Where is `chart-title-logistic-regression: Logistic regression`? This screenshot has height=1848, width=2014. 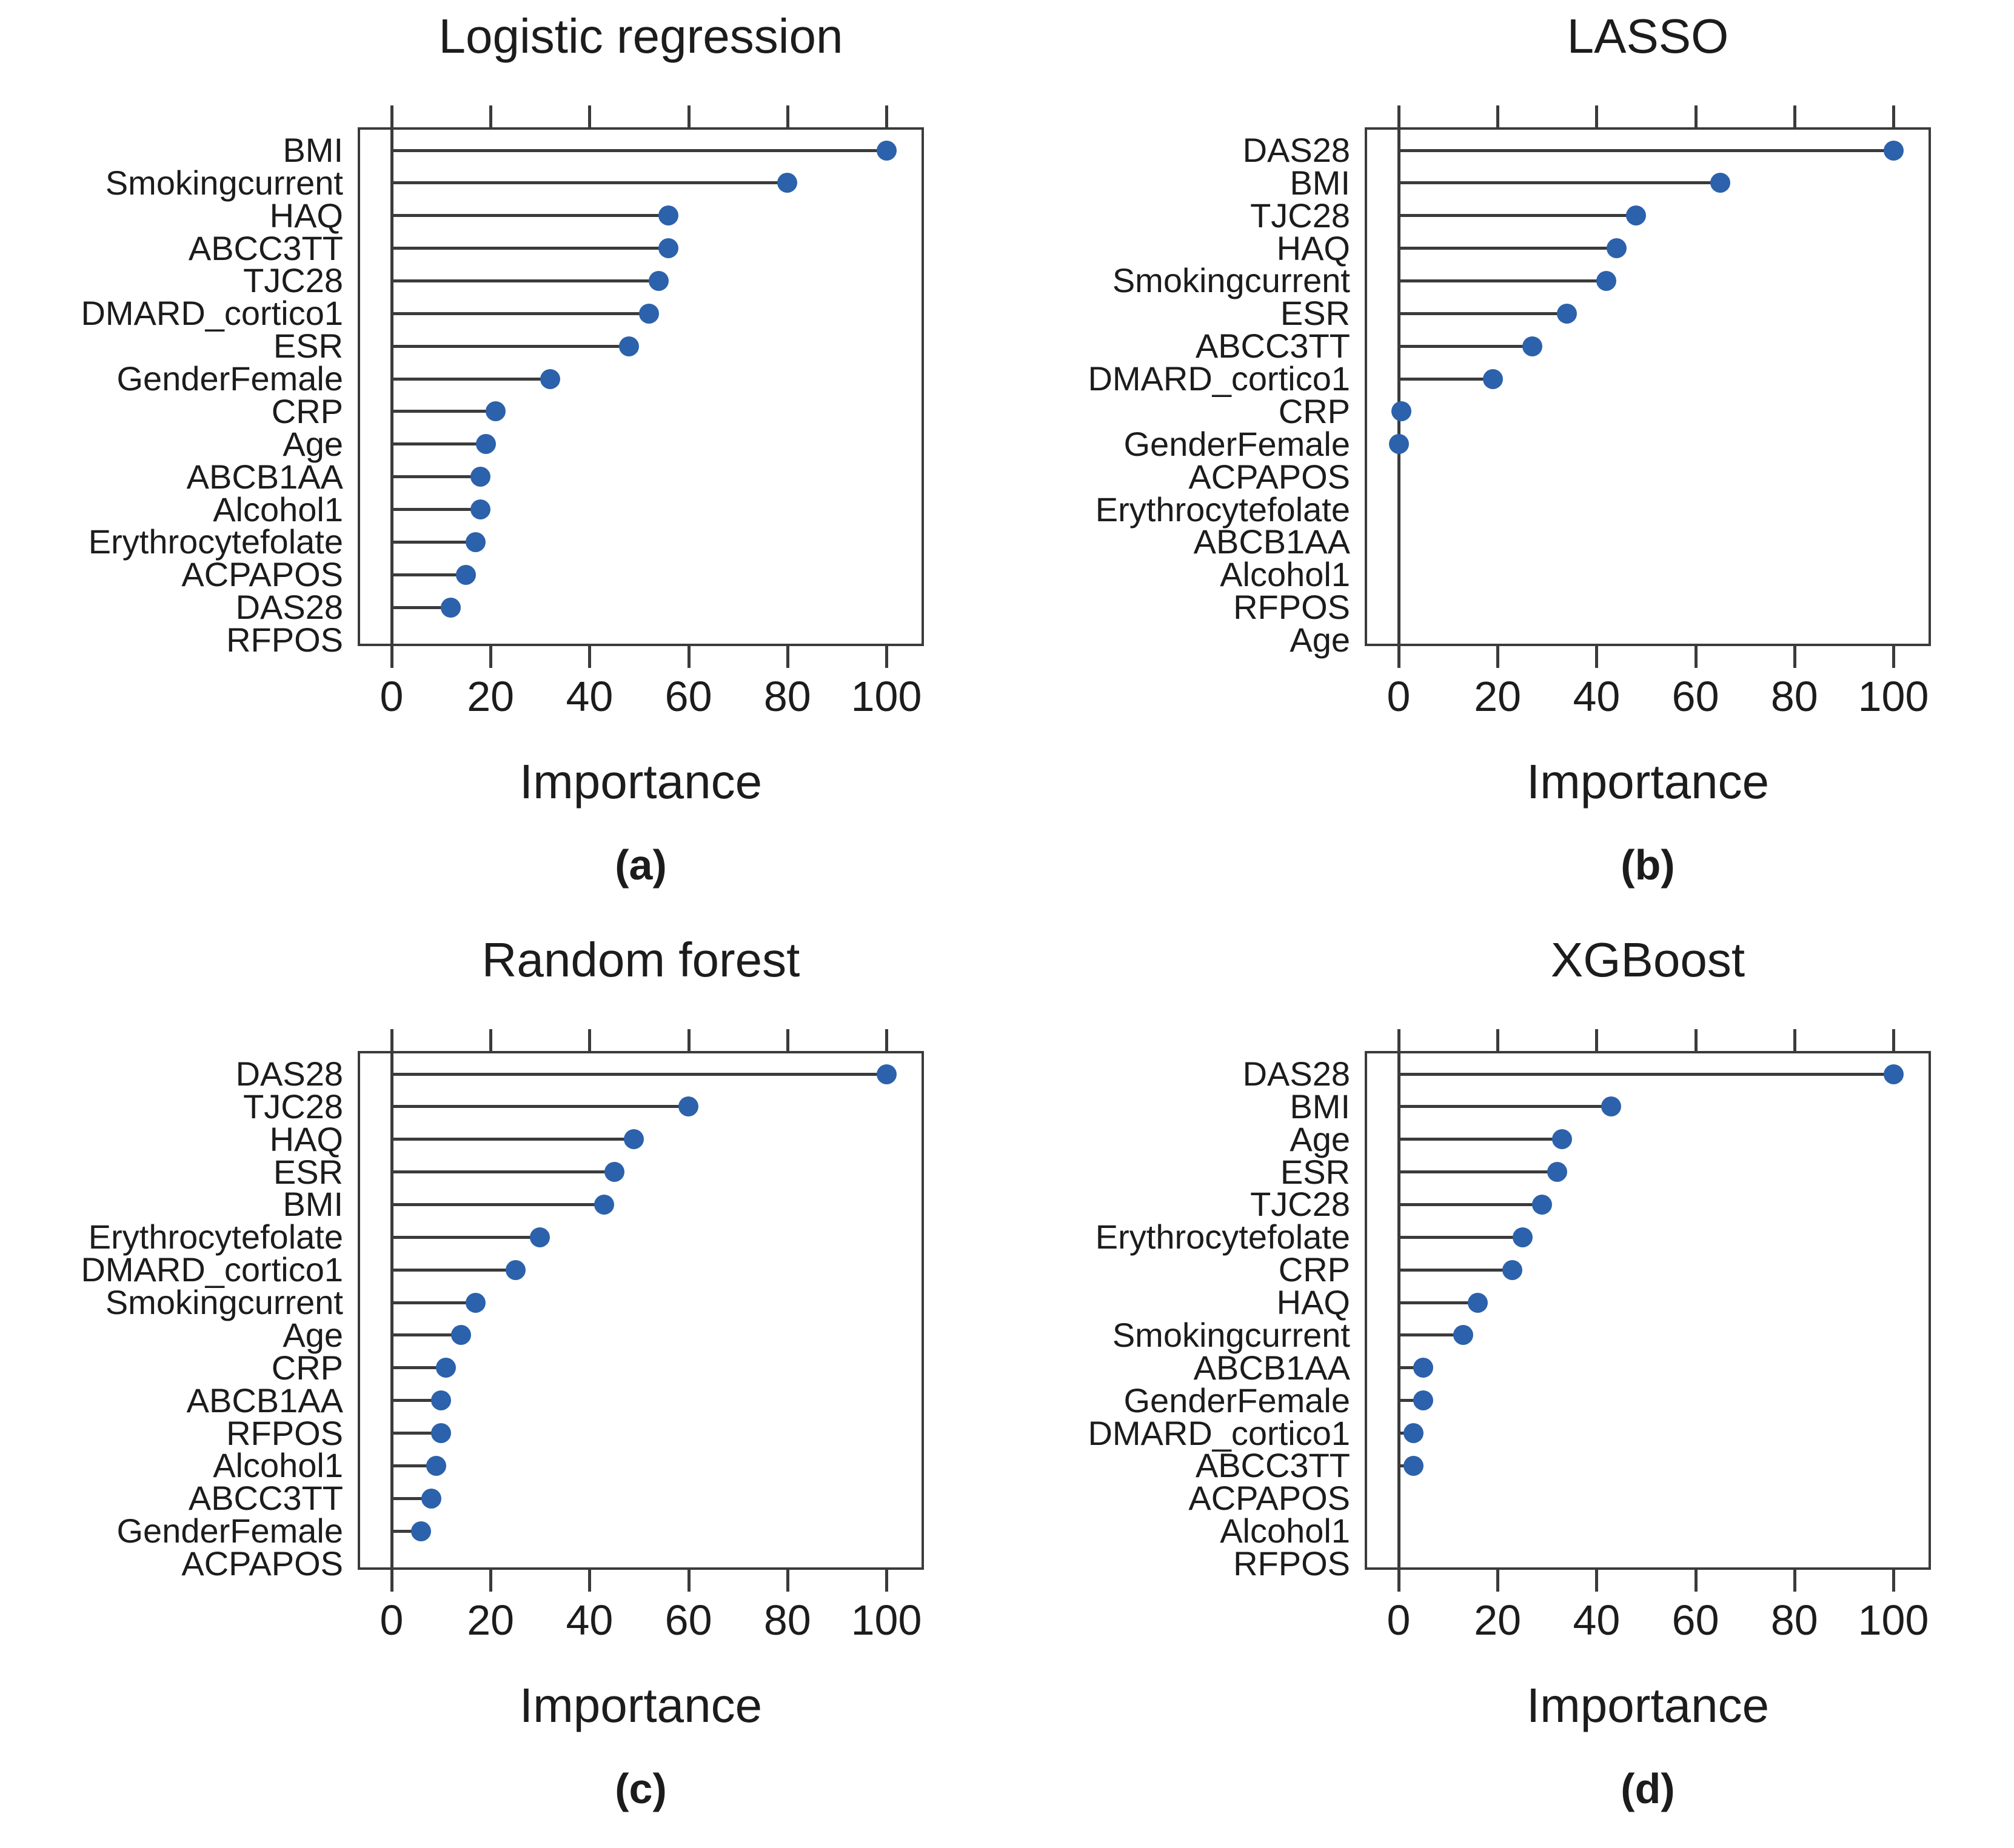
chart-title-logistic-regression: Logistic regression is located at coordinates (640, 36).